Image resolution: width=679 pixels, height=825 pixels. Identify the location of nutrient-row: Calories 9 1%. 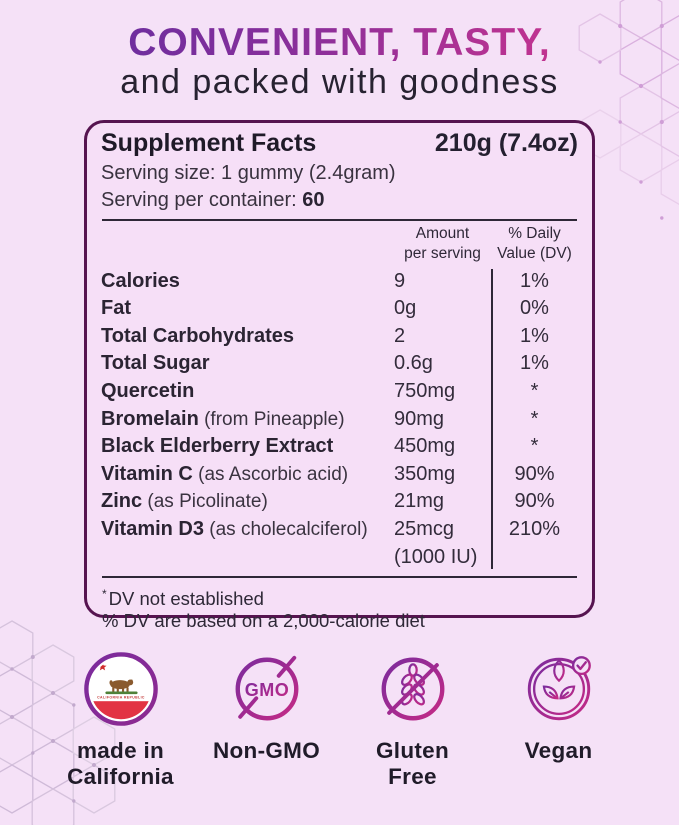
(339, 282).